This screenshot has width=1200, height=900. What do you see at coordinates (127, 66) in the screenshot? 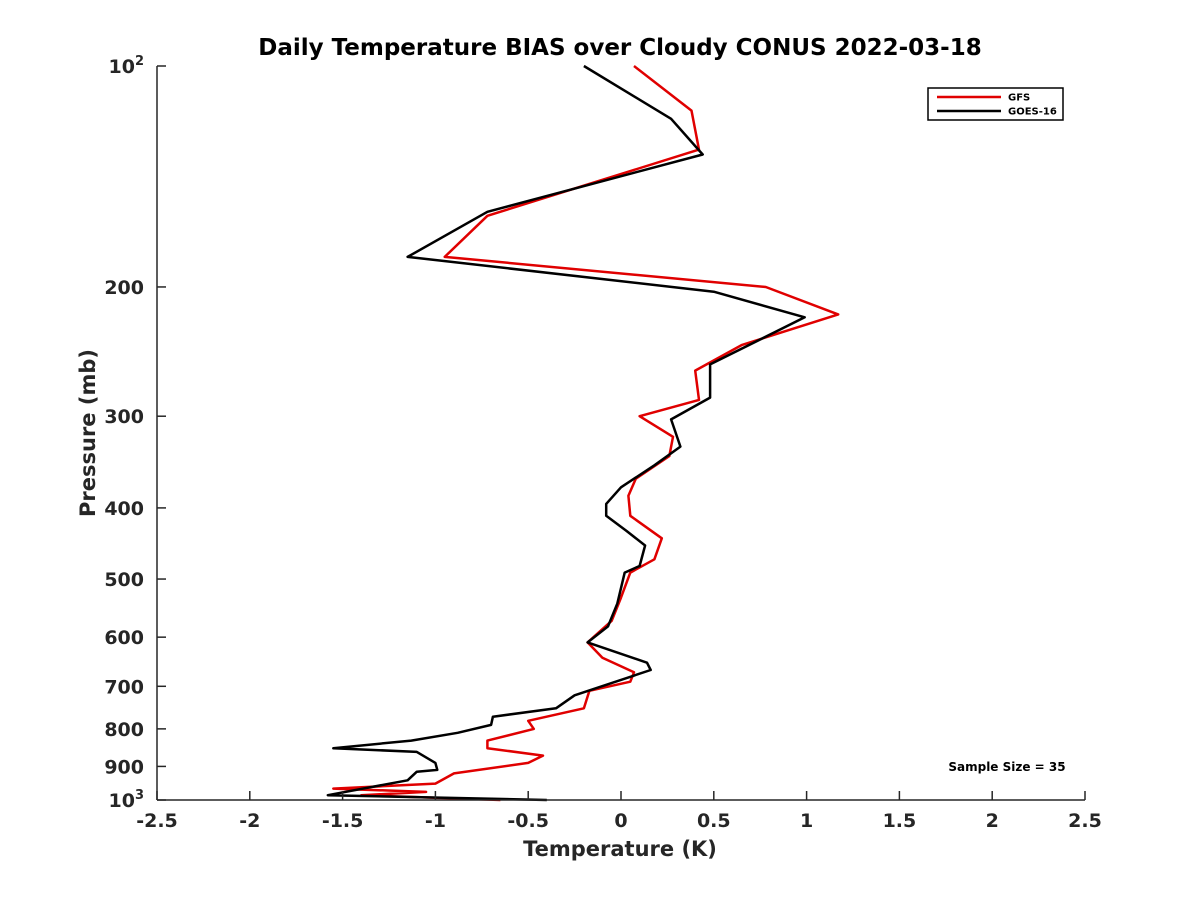
I see `y-tick-label: 10²` at bounding box center [127, 66].